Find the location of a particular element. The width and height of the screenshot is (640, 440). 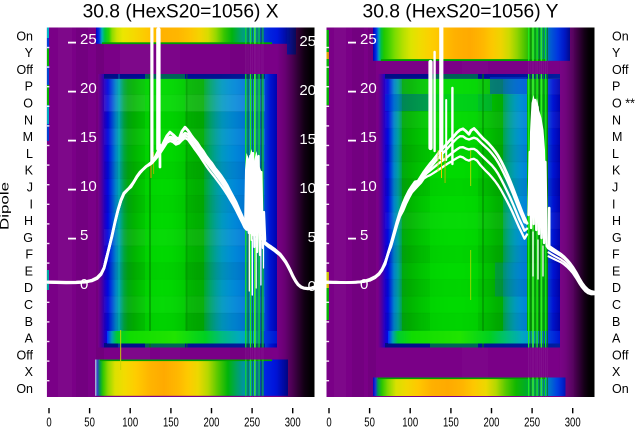

svg-text: O ** is located at coordinates (623, 104).